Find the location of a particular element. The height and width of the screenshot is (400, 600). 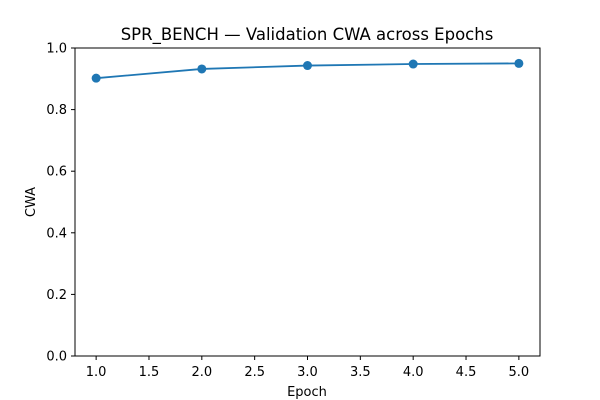

y-axis: 0.0 0.2 0.4 0.6 0.8 1.0 is located at coordinates (60, 203).